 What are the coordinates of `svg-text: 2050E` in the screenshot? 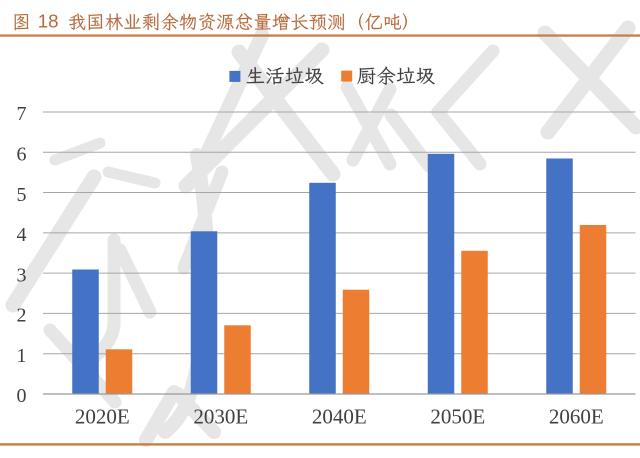 It's located at (457, 417).